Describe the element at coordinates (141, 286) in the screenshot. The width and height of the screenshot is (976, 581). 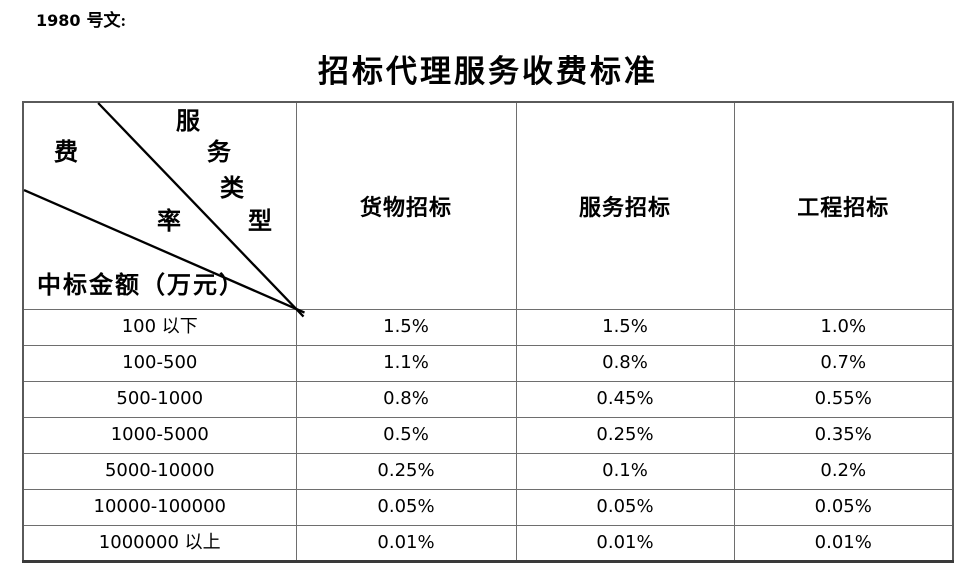
I see `amount-axis-label: 中标金额（万元）` at that location.